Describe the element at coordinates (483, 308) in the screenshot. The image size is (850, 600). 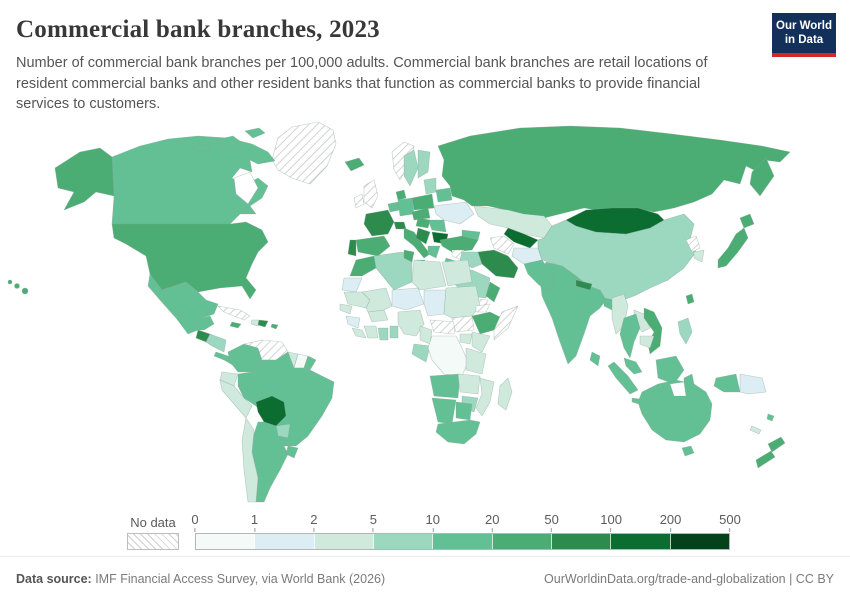
I see `region-eritrea` at that location.